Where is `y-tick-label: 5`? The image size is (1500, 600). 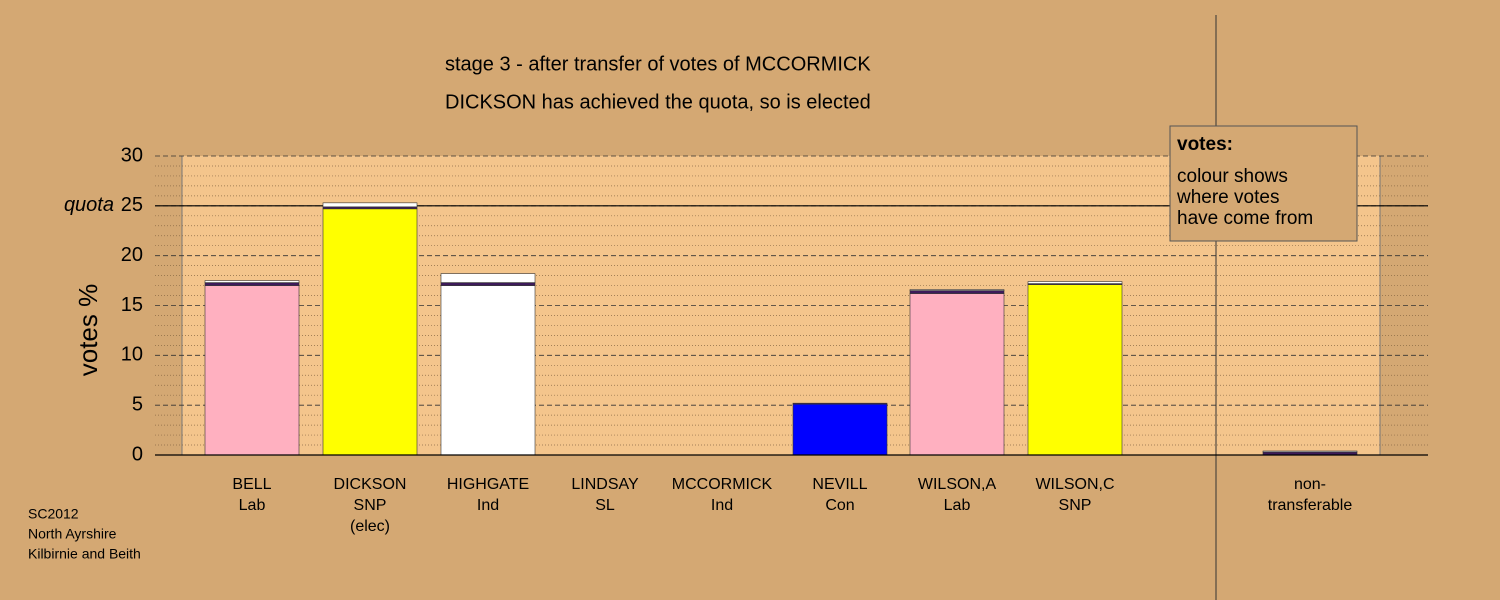 y-tick-label: 5 is located at coordinates (137, 404).